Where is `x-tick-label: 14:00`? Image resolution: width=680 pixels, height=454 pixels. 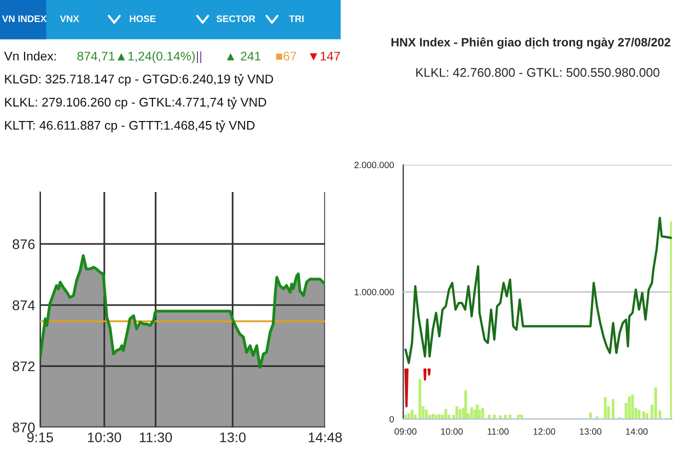
x-tick-label: 14:00 is located at coordinates (637, 431).